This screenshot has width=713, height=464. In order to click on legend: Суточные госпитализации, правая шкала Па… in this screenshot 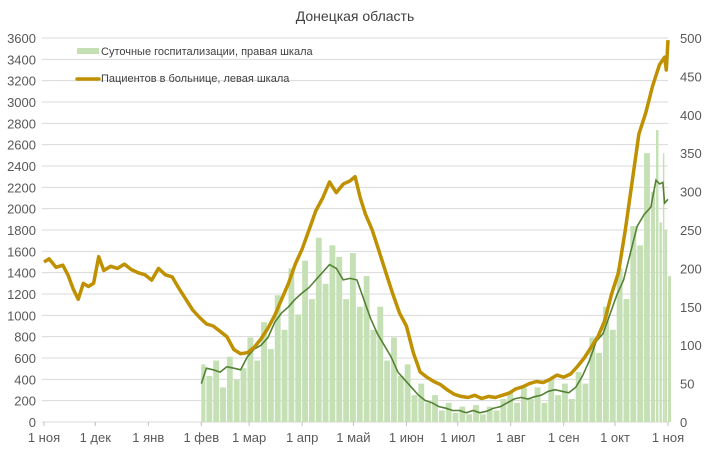, I will do `click(194, 65)`.